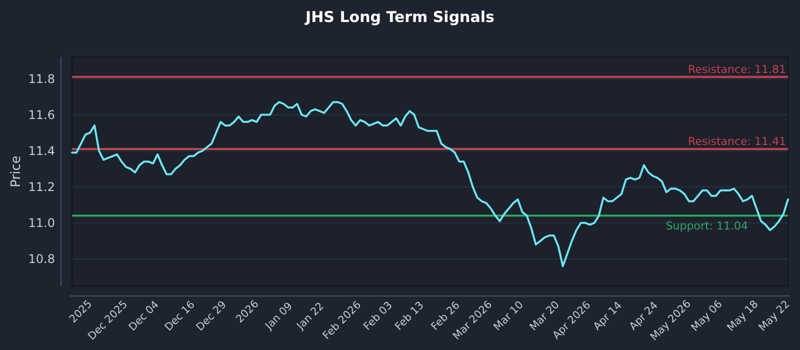  I want to click on y-tick-label: 11.0, so click(41, 223).